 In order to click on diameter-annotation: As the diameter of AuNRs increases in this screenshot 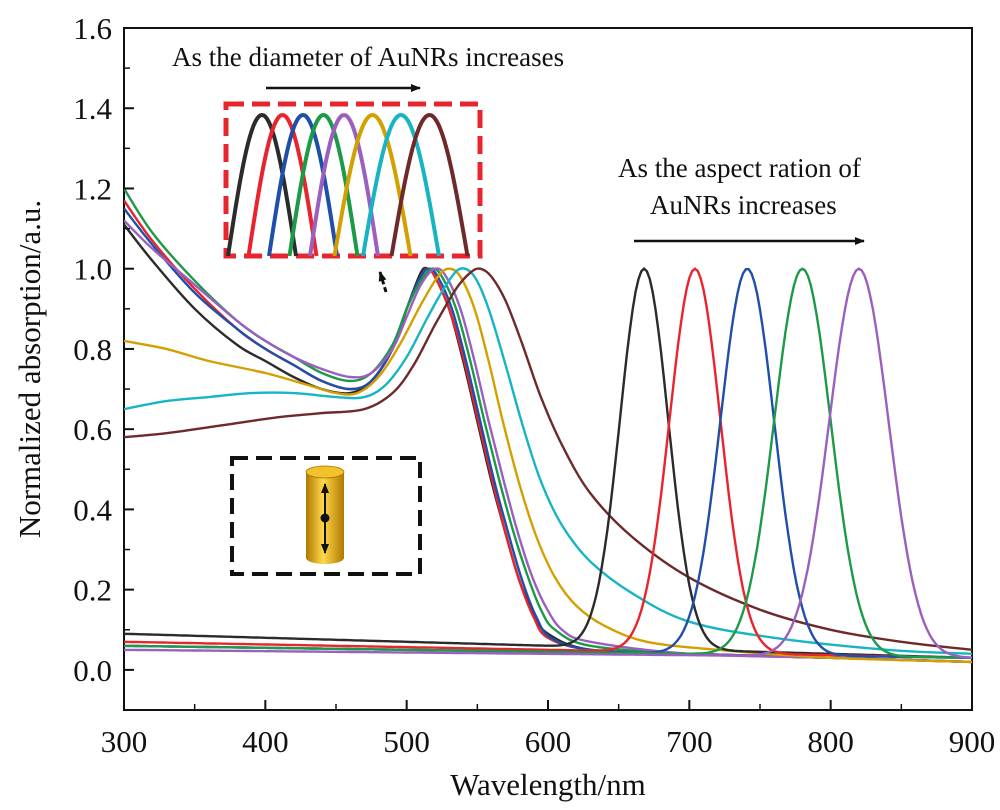, I will do `click(368, 57)`.